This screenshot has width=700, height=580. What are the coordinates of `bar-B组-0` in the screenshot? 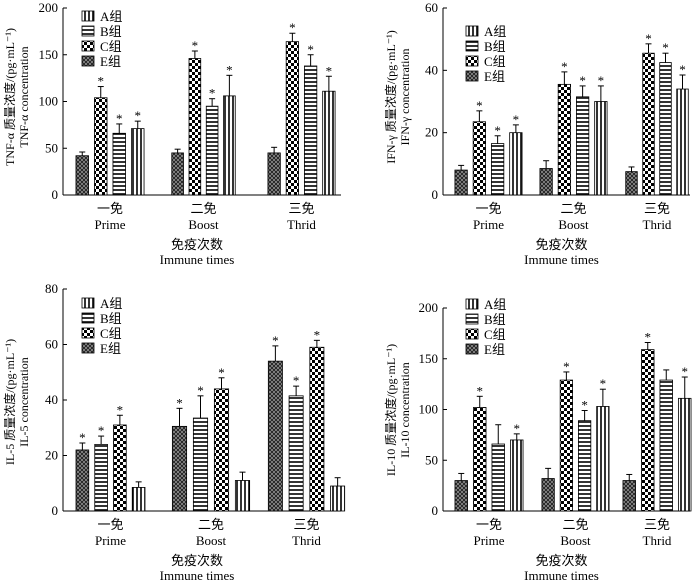 It's located at (498, 477).